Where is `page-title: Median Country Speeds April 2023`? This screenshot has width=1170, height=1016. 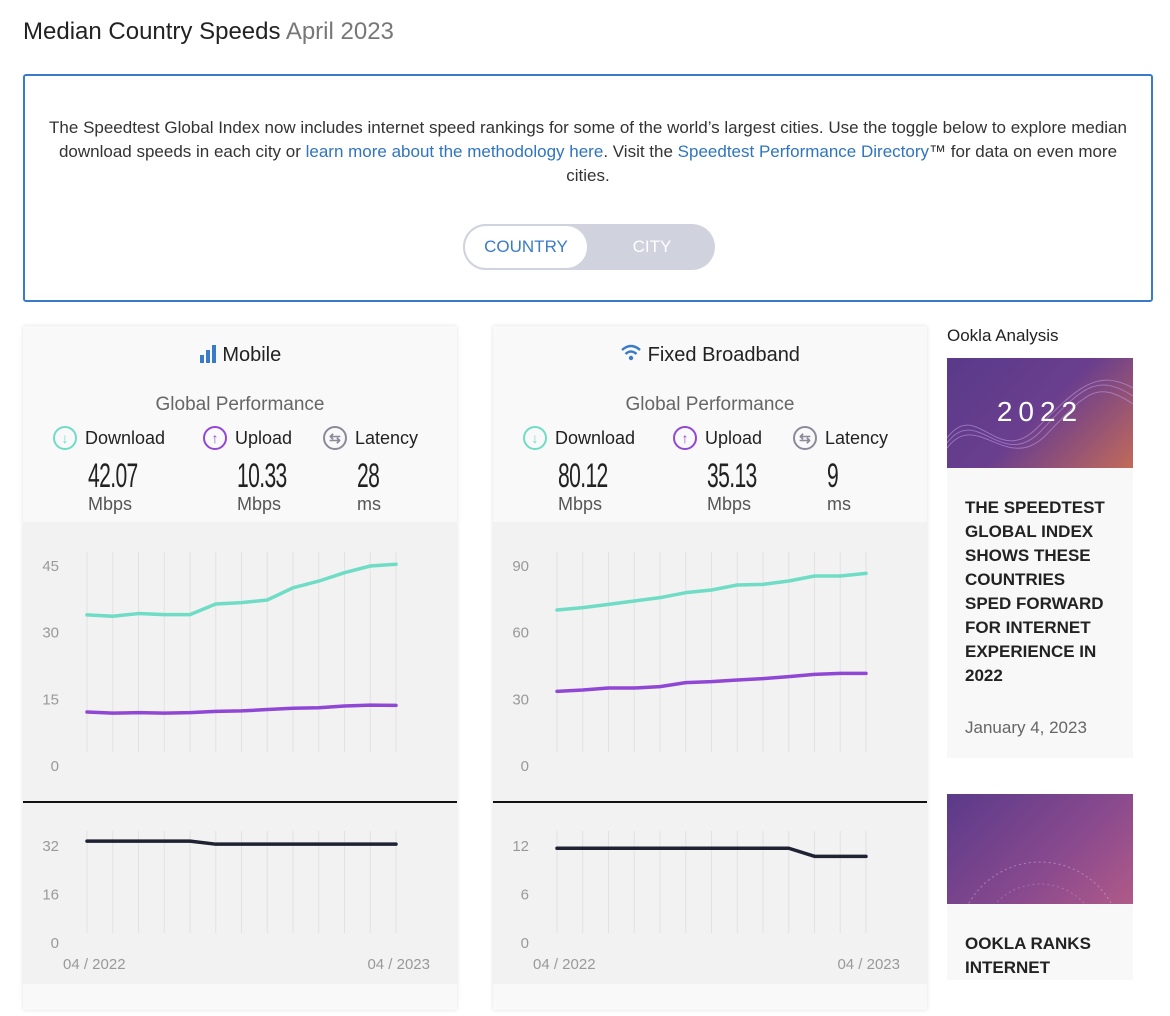 page-title: Median Country Speeds April 2023 is located at coordinates (208, 32).